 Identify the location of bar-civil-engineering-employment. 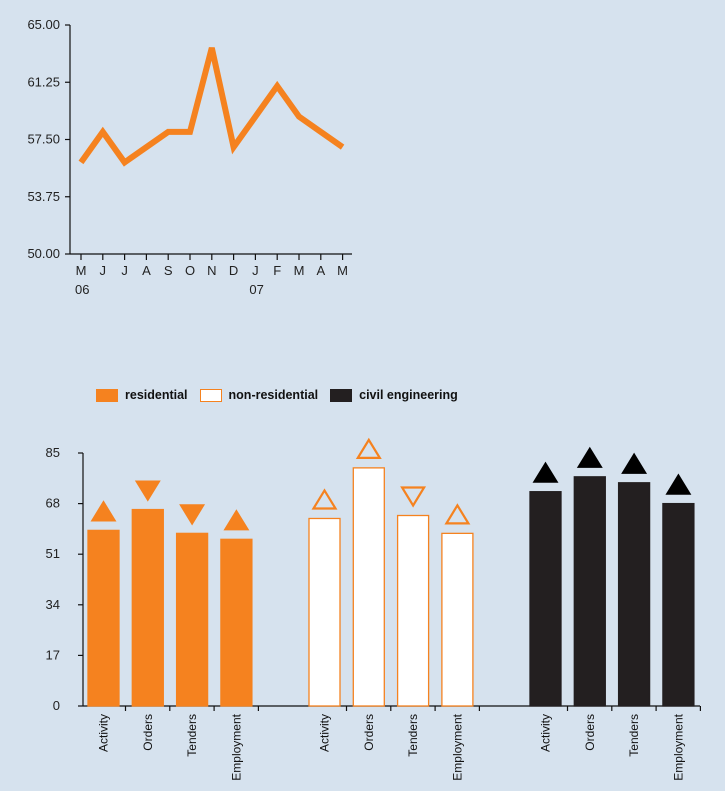
(678, 604).